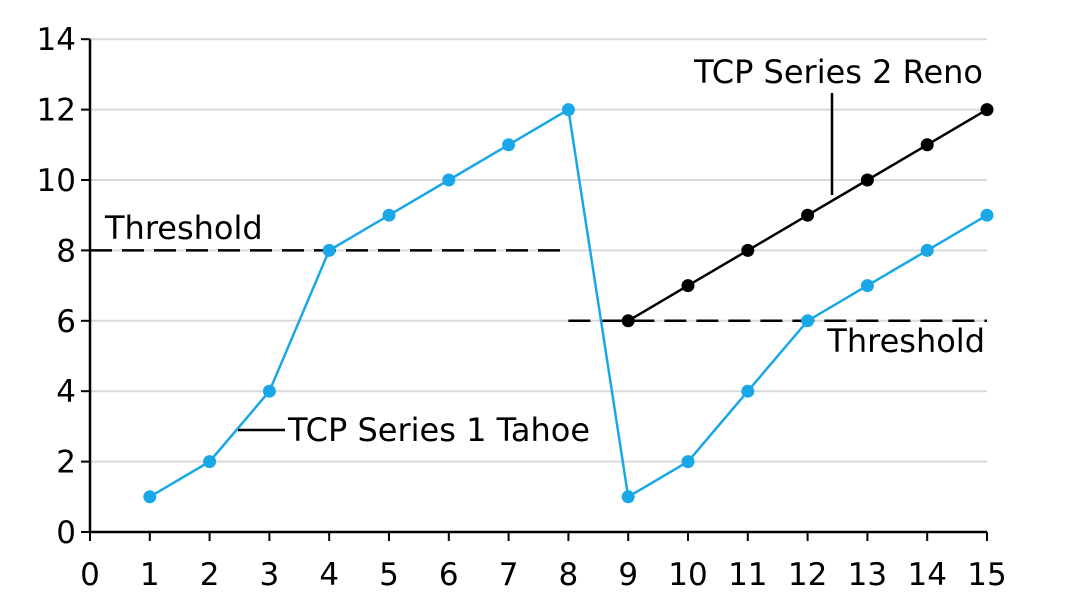  I want to click on x-tick-label-13: 13, so click(867, 575).